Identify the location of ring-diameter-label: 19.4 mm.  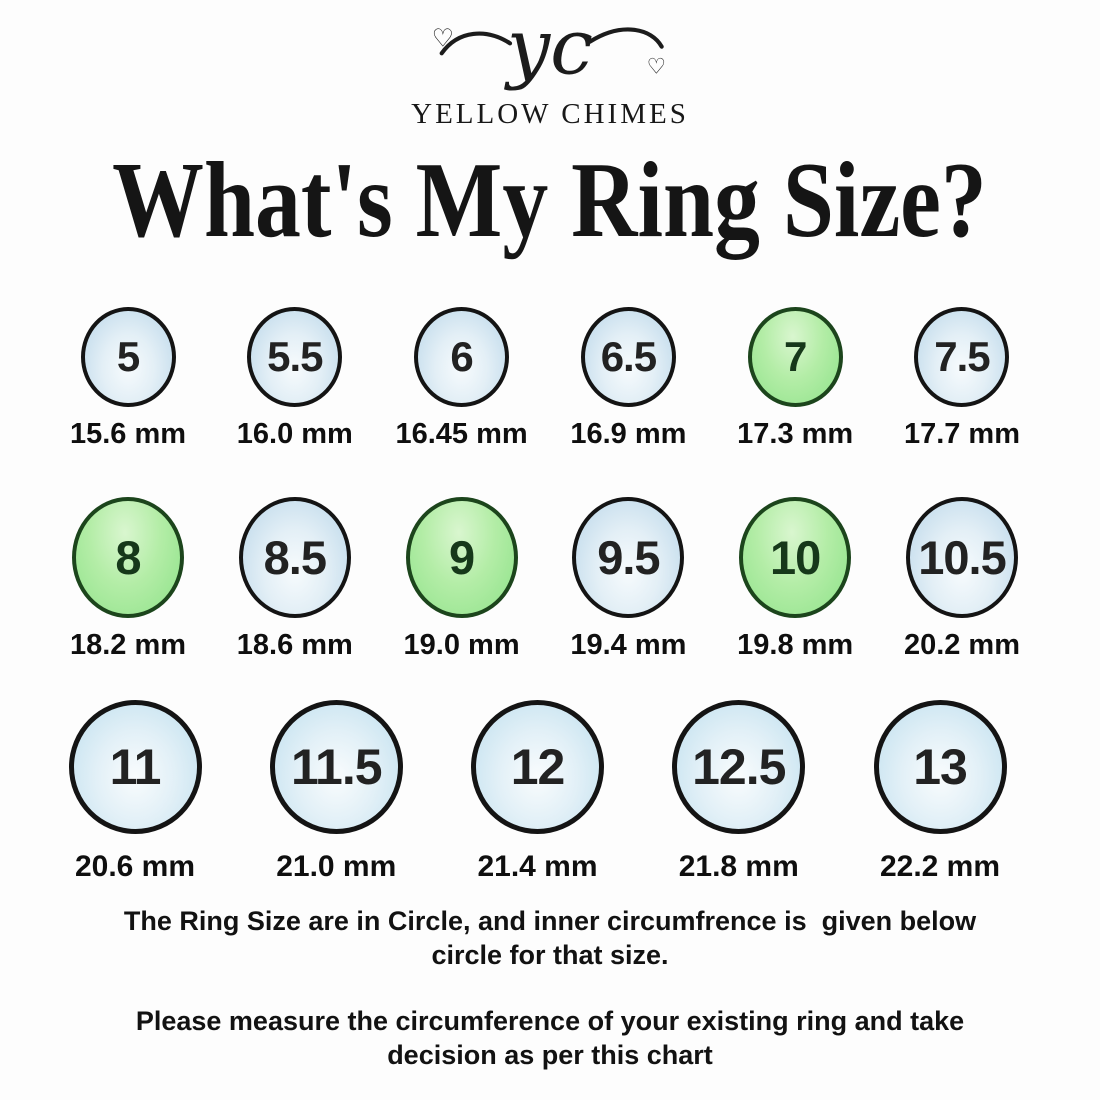
(628, 645).